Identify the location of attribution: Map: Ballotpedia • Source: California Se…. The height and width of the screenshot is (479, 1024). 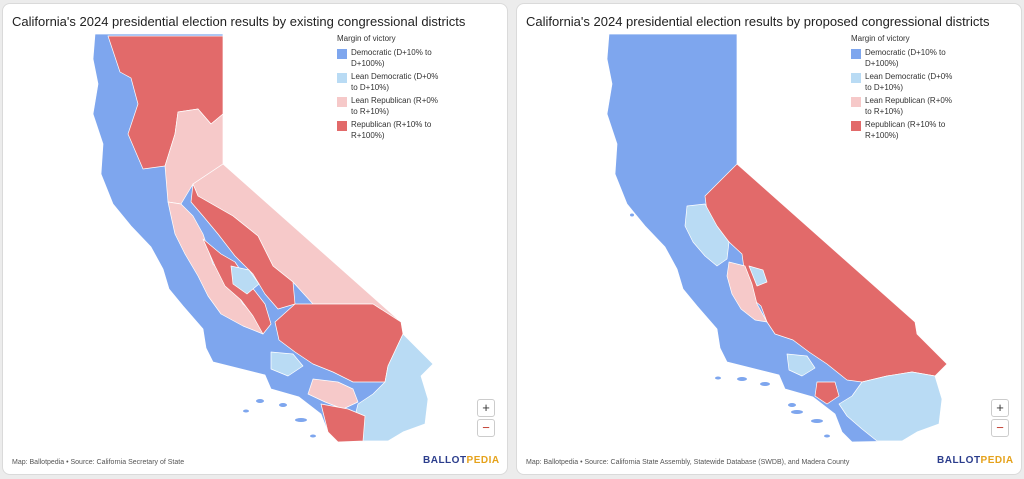
(98, 462).